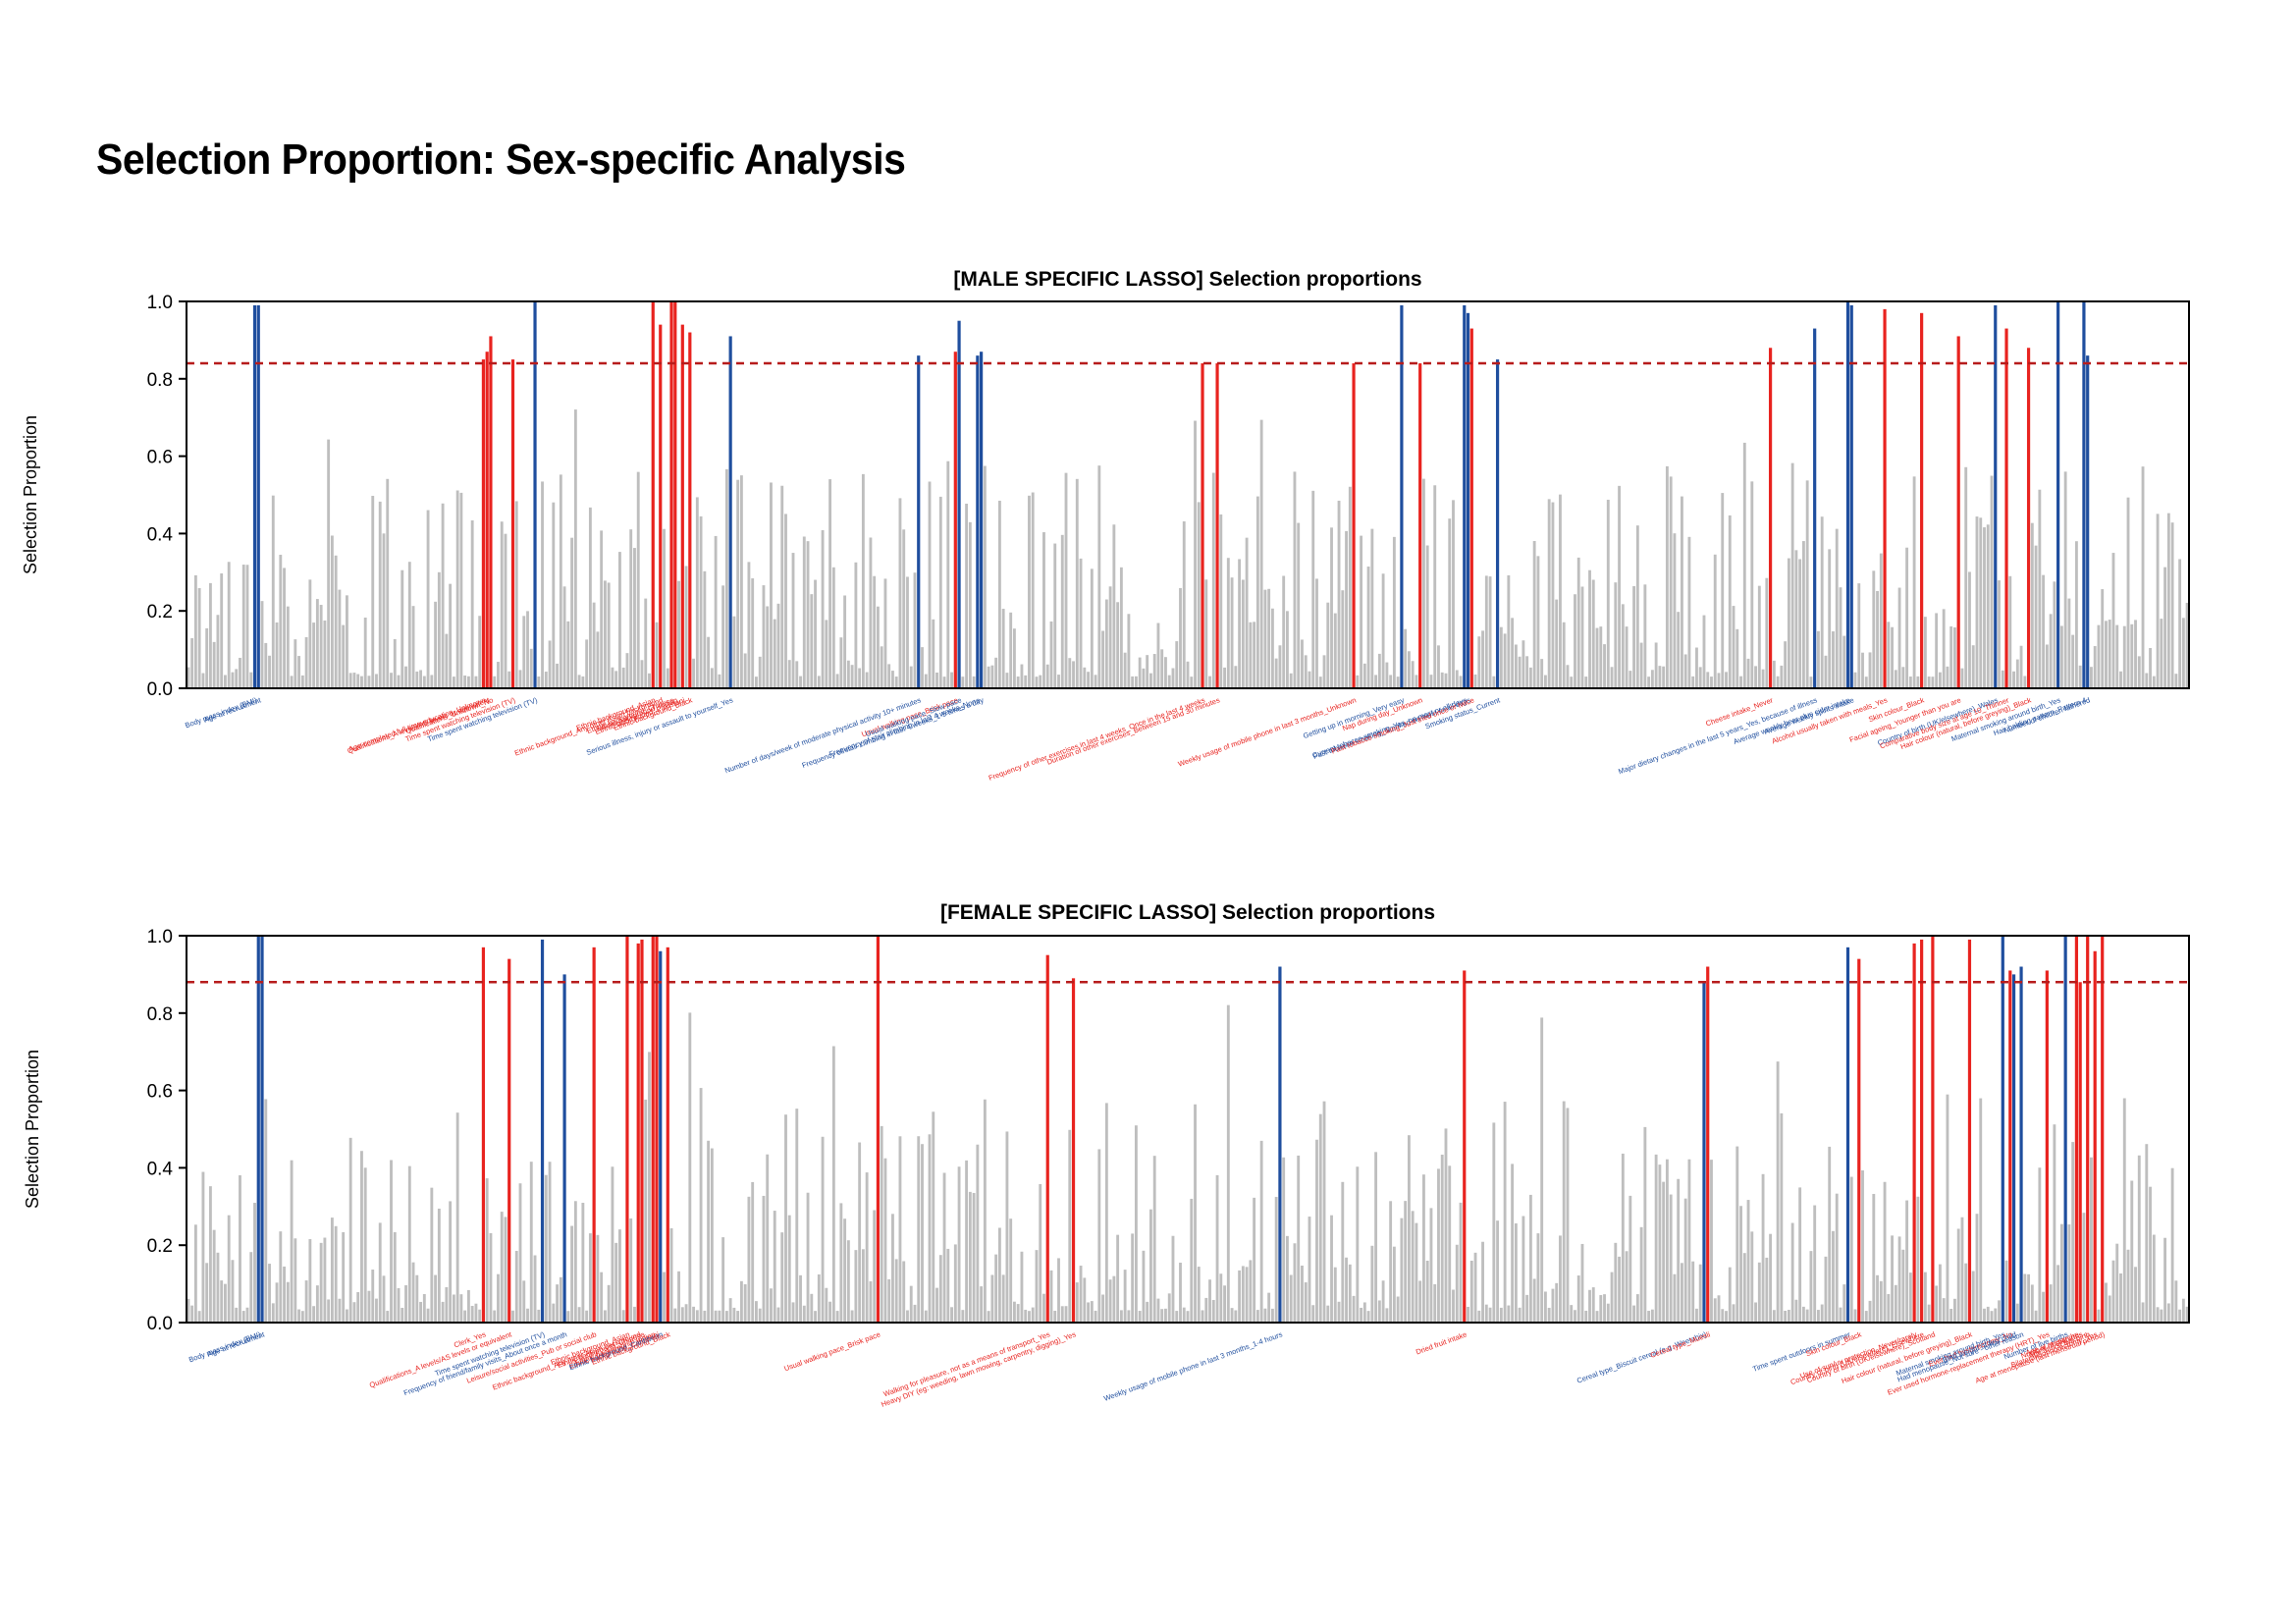 The height and width of the screenshot is (1624, 2296). What do you see at coordinates (831, 1351) in the screenshot?
I see `x-tick-label: Usual walking pace_Brisk pace` at bounding box center [831, 1351].